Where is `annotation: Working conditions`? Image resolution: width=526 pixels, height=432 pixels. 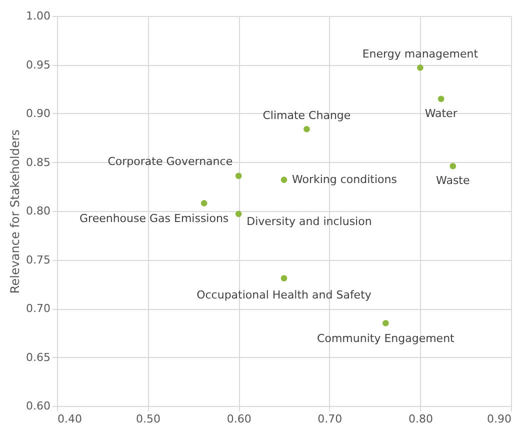
annotation: Working conditions is located at coordinates (345, 179).